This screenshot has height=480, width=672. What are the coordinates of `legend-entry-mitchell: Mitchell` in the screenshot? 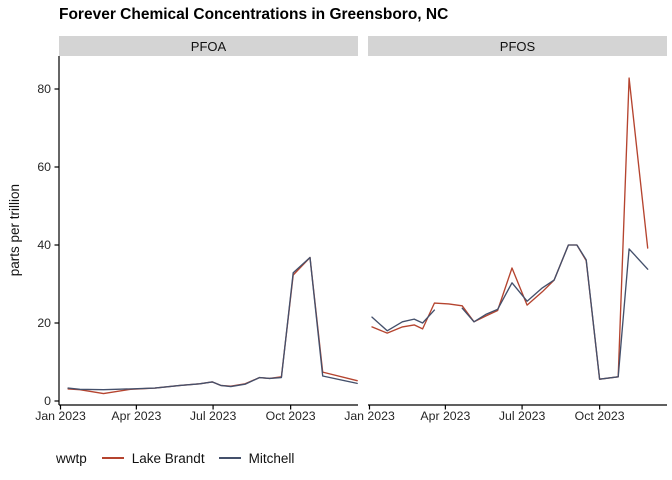 It's located at (256, 458).